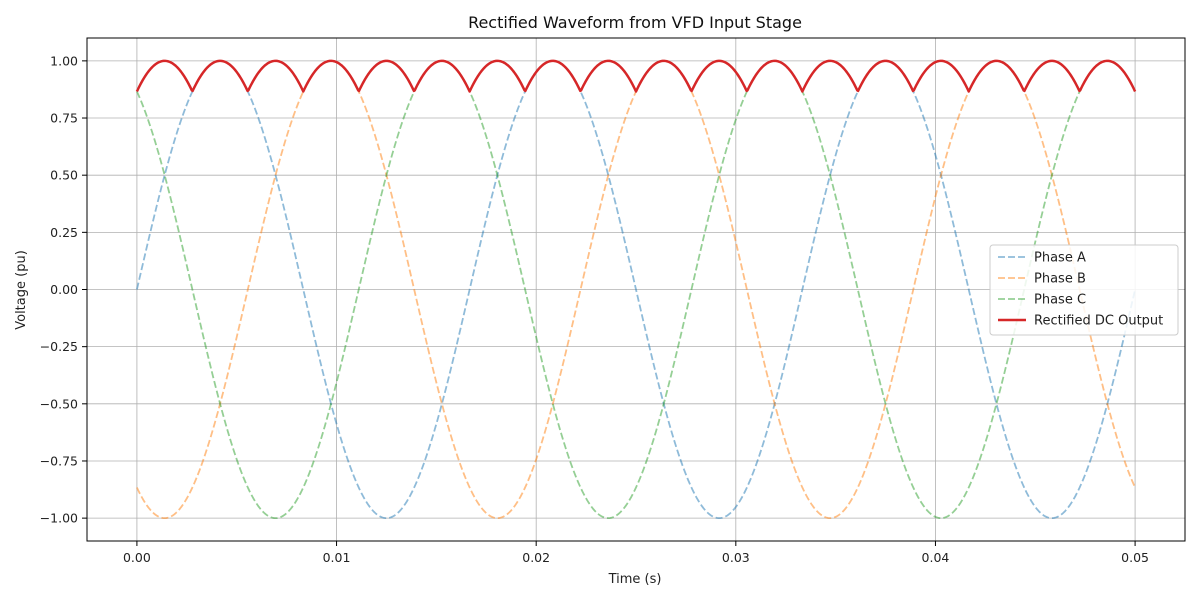 This screenshot has height=600, width=1200. Describe the element at coordinates (64, 232) in the screenshot. I see `y-tick-label: 0.25` at that location.